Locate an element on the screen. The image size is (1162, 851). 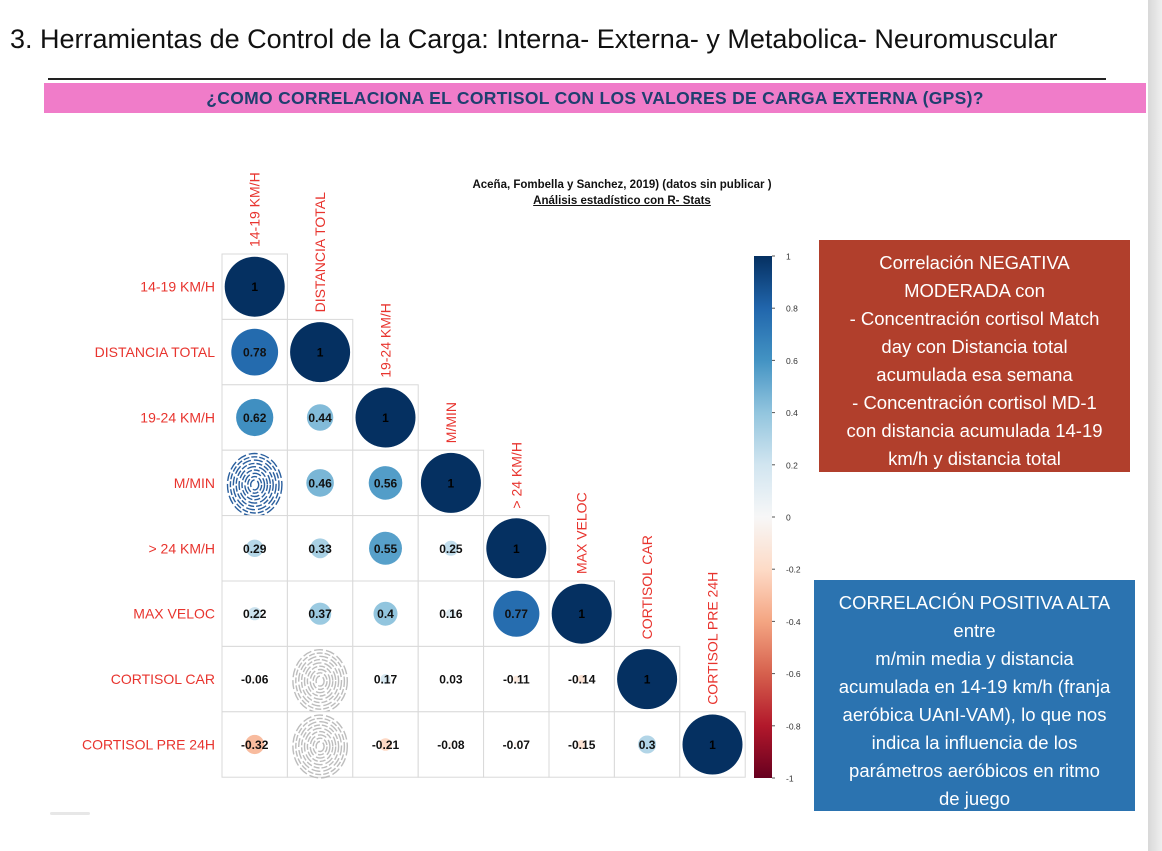
column-label: 14-19 KM/H is located at coordinates (255, 209).